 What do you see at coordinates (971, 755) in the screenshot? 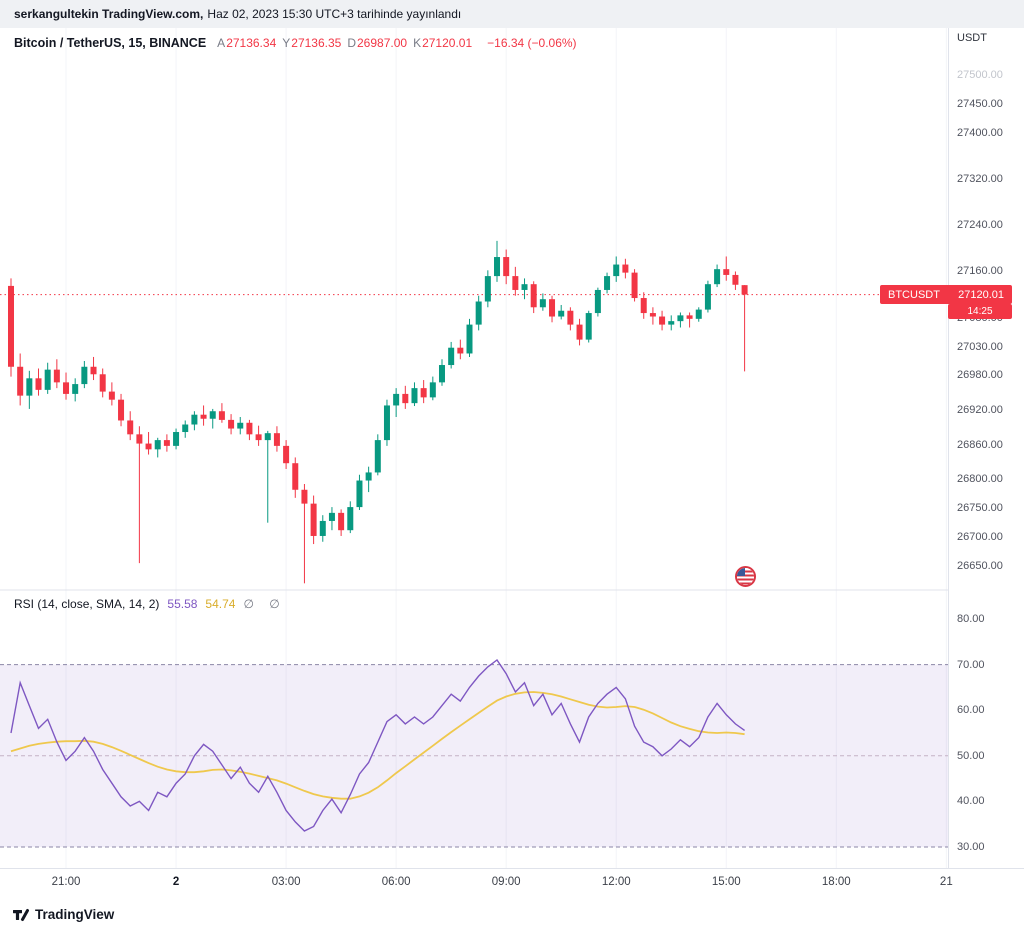
I see `rsi-tick-label: 50.00` at bounding box center [971, 755].